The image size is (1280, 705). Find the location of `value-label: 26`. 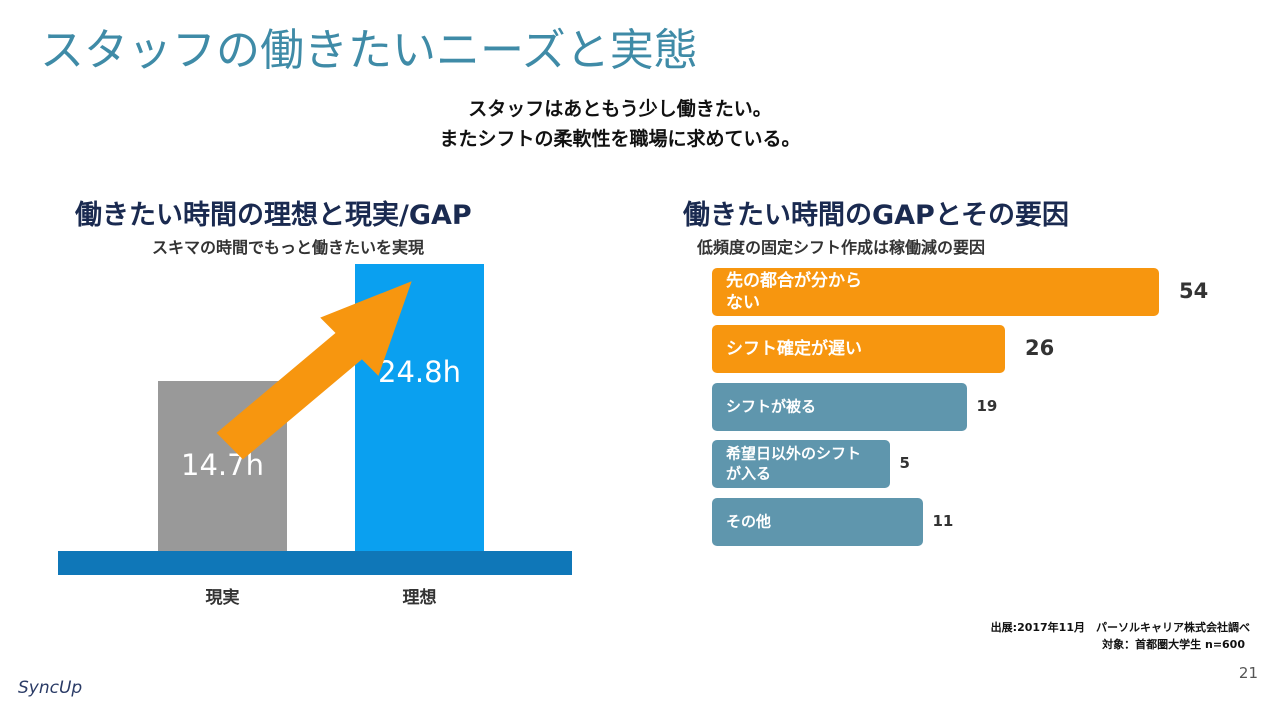

value-label: 26 is located at coordinates (1040, 348).